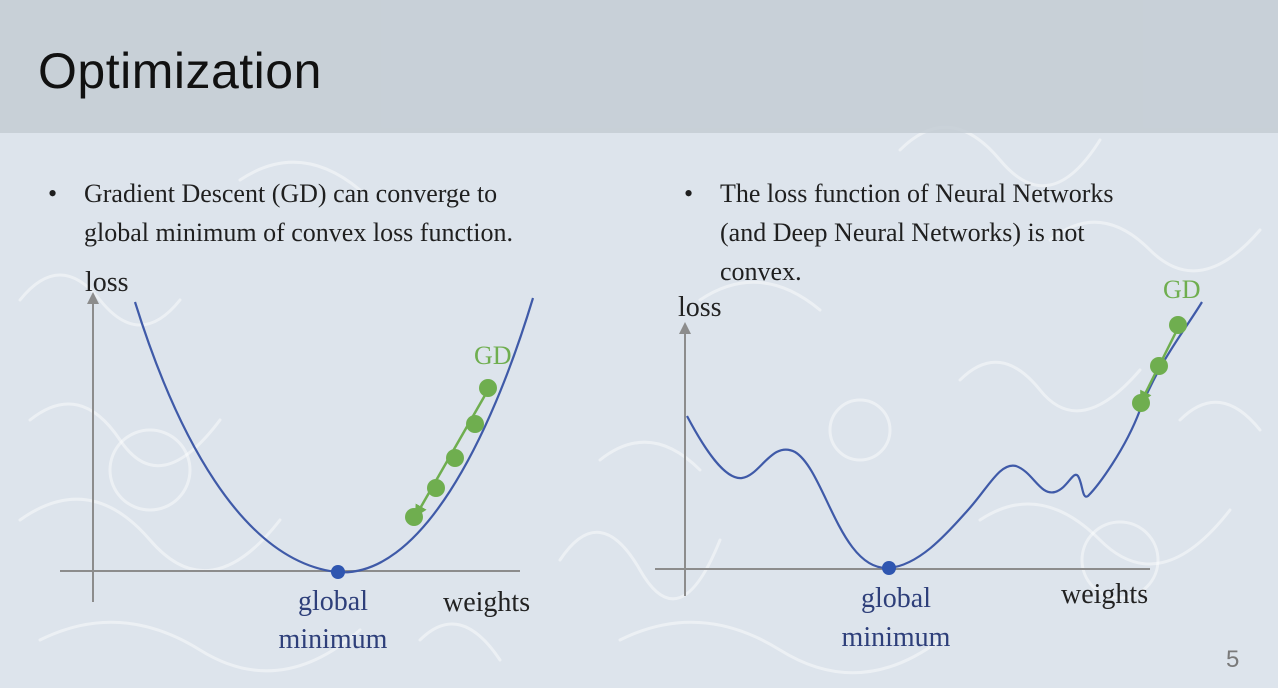 This screenshot has width=1278, height=688. What do you see at coordinates (334, 435) in the screenshot?
I see `convex-loss-curve` at bounding box center [334, 435].